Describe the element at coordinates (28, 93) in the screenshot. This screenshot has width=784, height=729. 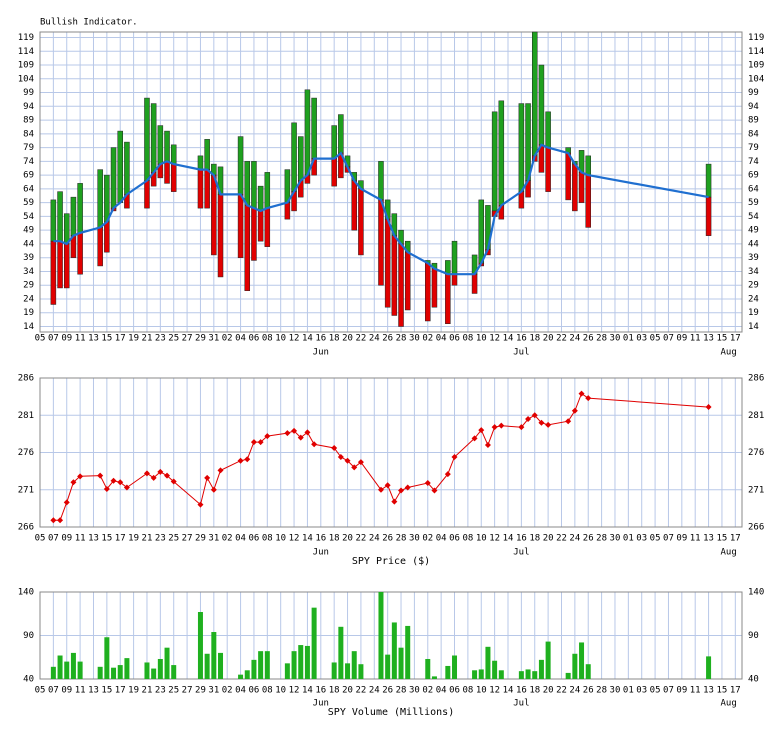
I see `y-tick-label: 99` at that location.